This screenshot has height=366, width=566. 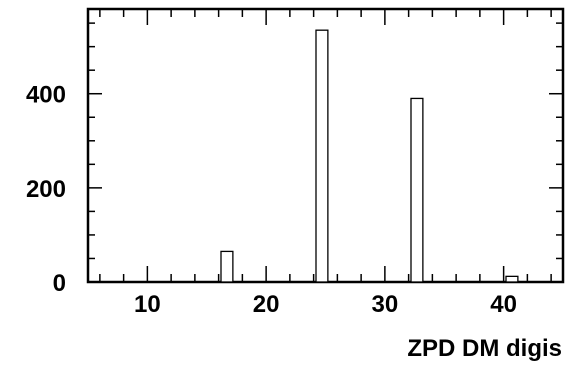 What do you see at coordinates (147, 304) in the screenshot?
I see `x-tick-label: 10` at bounding box center [147, 304].